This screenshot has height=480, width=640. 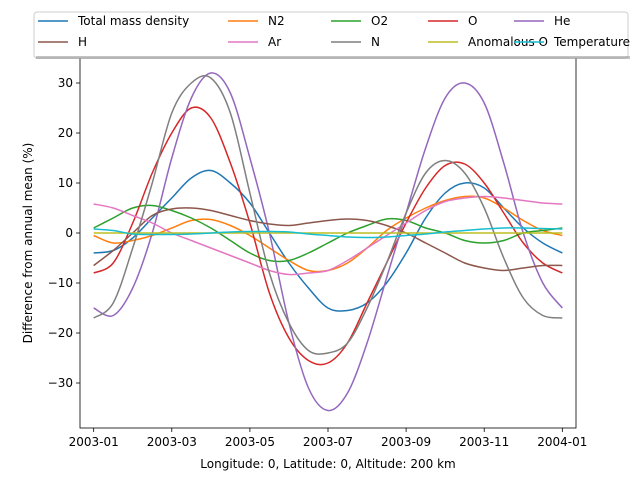 What do you see at coordinates (28, 243) in the screenshot?
I see `y-axis-label: Difference from annual mean (%)` at bounding box center [28, 243].